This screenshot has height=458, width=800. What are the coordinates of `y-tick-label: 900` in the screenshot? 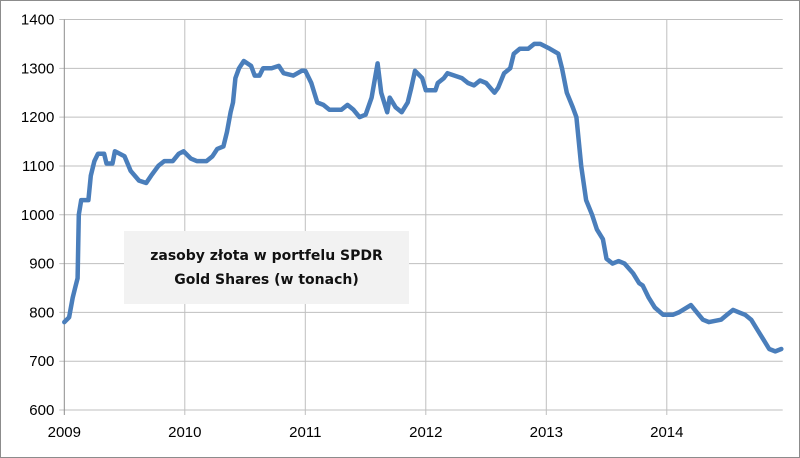 It's located at (41, 264).